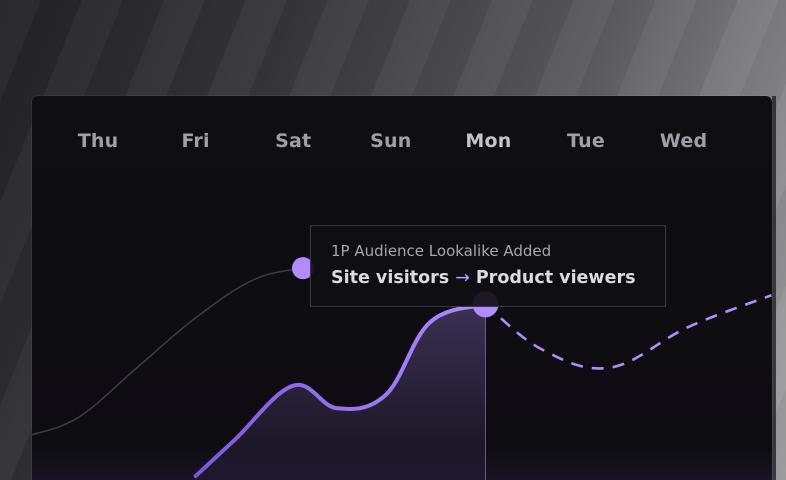 This screenshot has width=786, height=480. What do you see at coordinates (441, 251) in the screenshot?
I see `annotation-title: 1P Audience Lookalike Added` at bounding box center [441, 251].